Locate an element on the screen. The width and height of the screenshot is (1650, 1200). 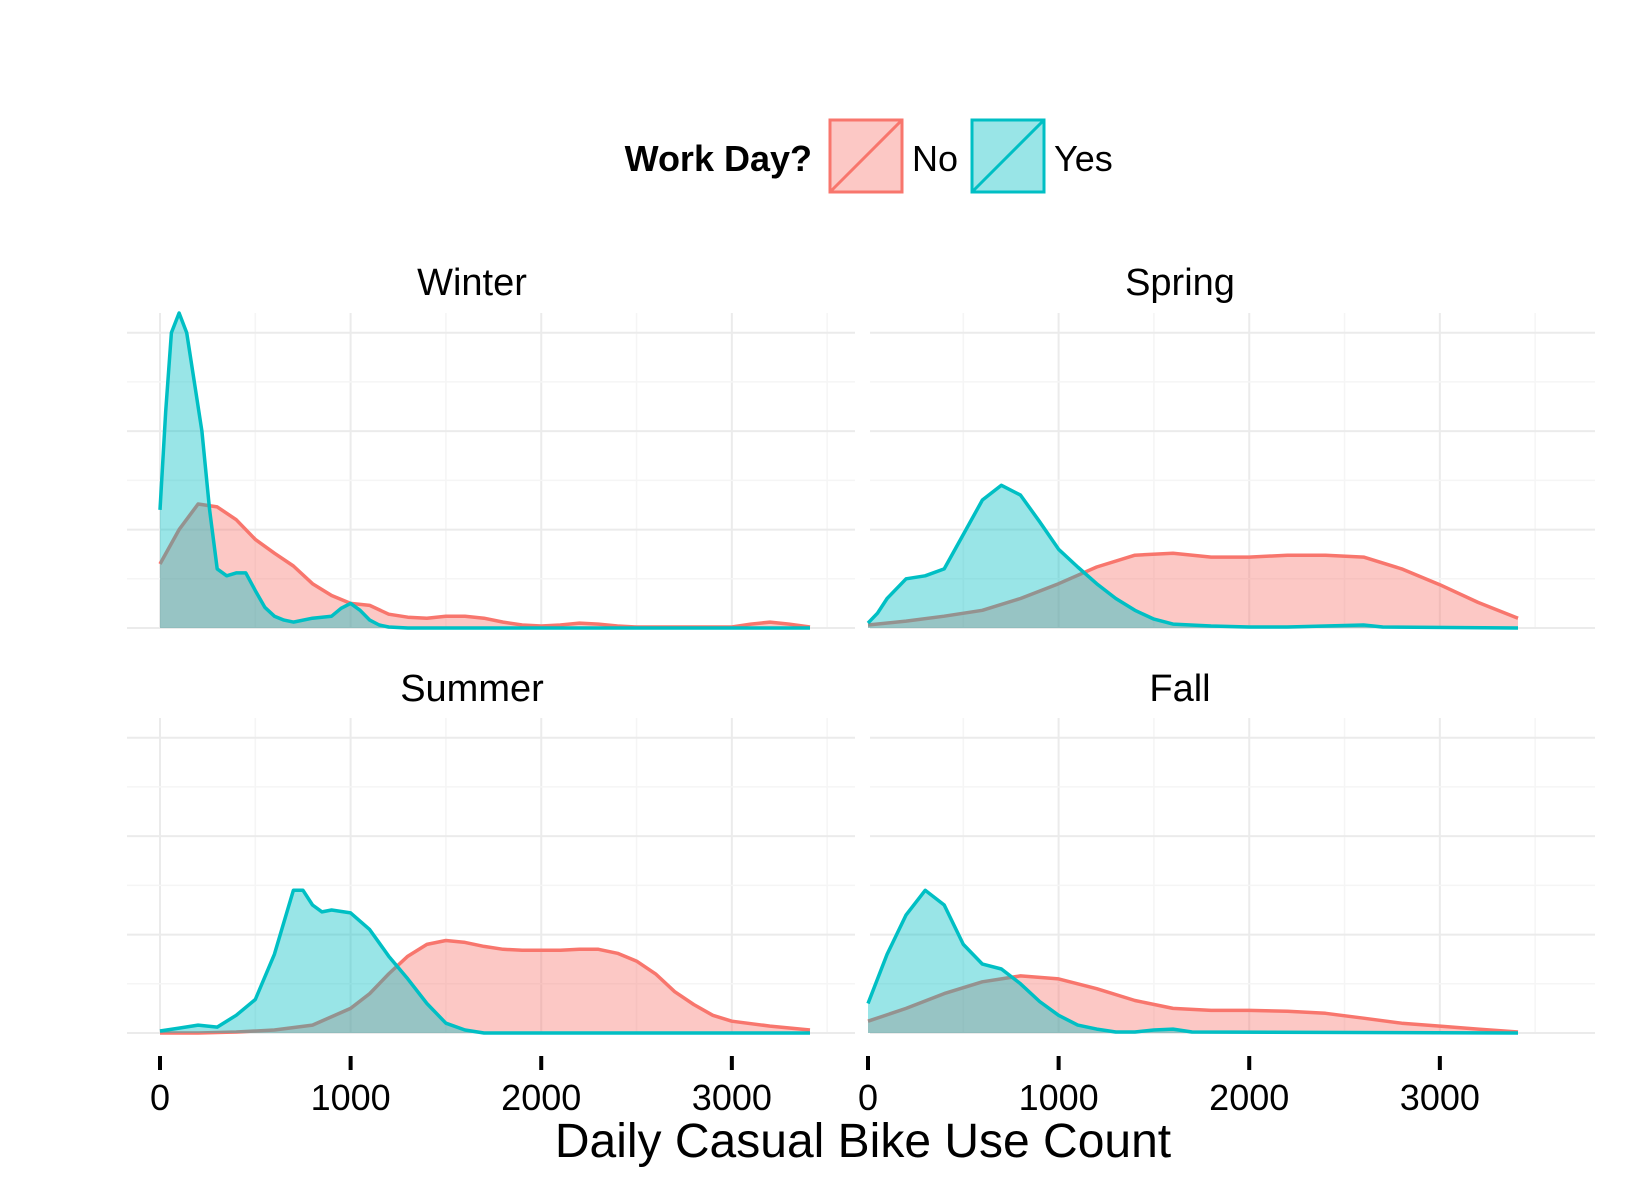
x-axes: 0 1000 2000 3000 0 1000 2000 3000 is located at coordinates (815, 1087).